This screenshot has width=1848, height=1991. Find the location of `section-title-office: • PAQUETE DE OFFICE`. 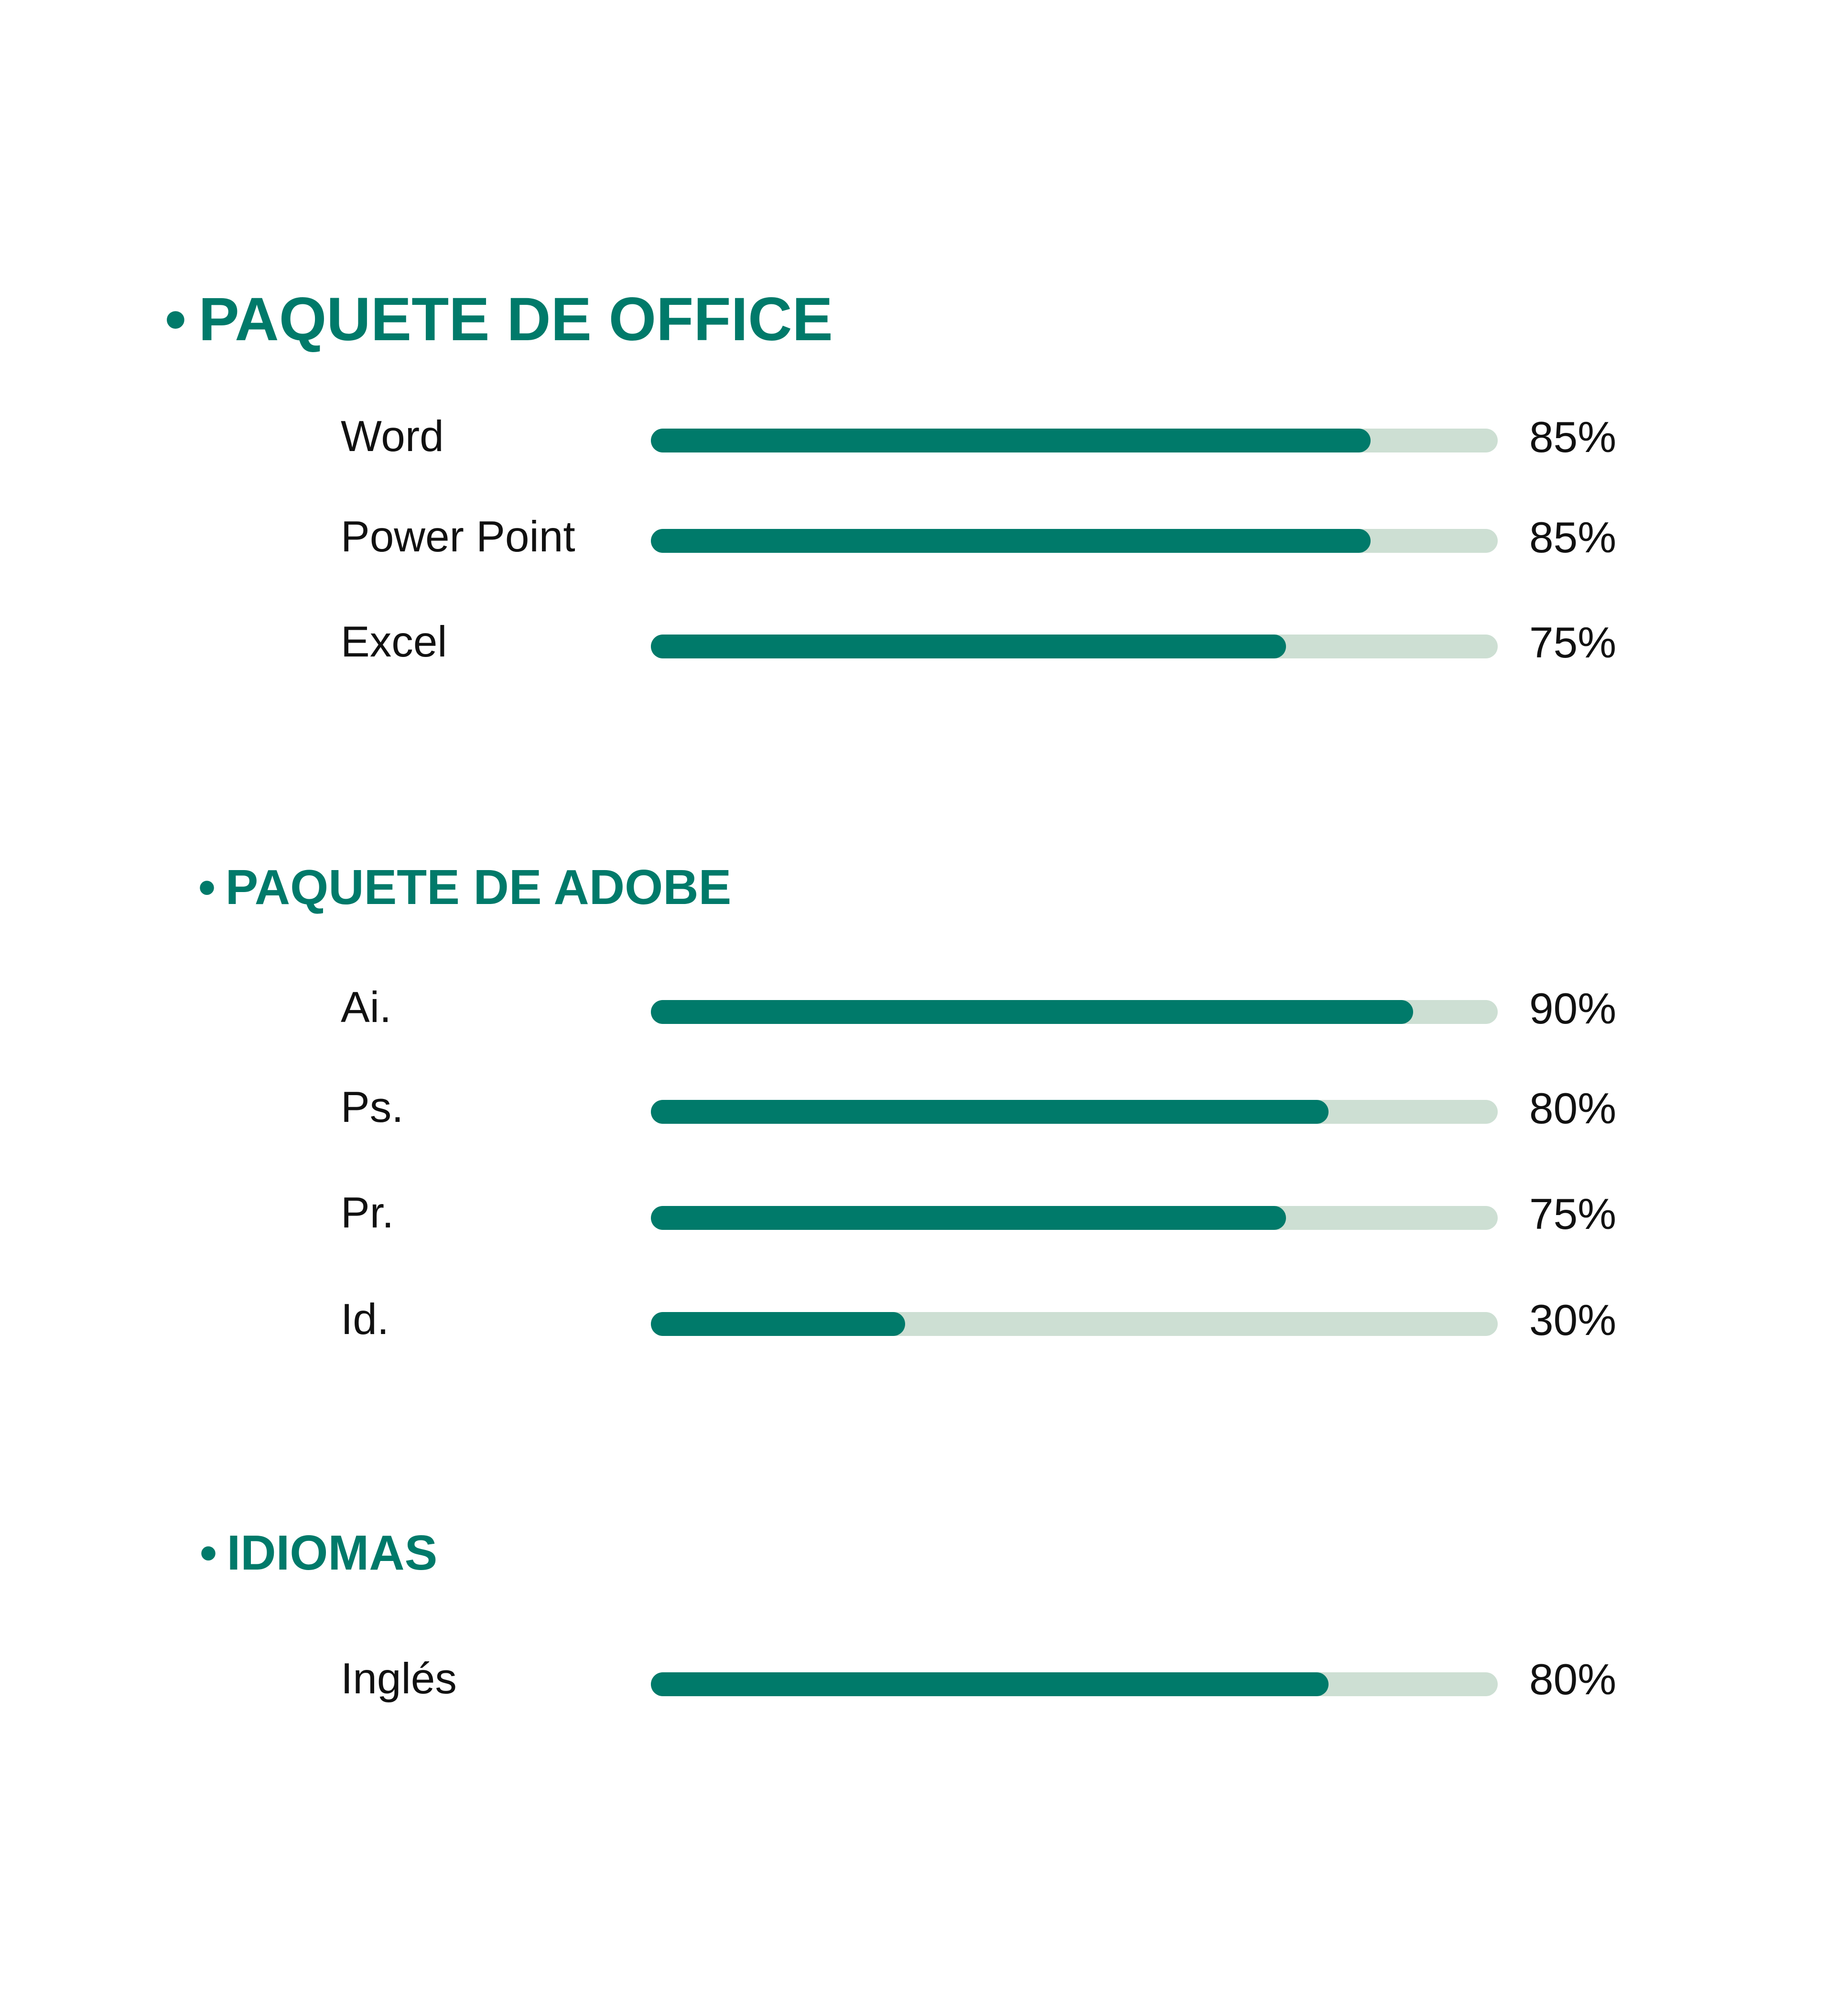

section-title-office: • PAQUETE DE OFFICE is located at coordinates (499, 319).